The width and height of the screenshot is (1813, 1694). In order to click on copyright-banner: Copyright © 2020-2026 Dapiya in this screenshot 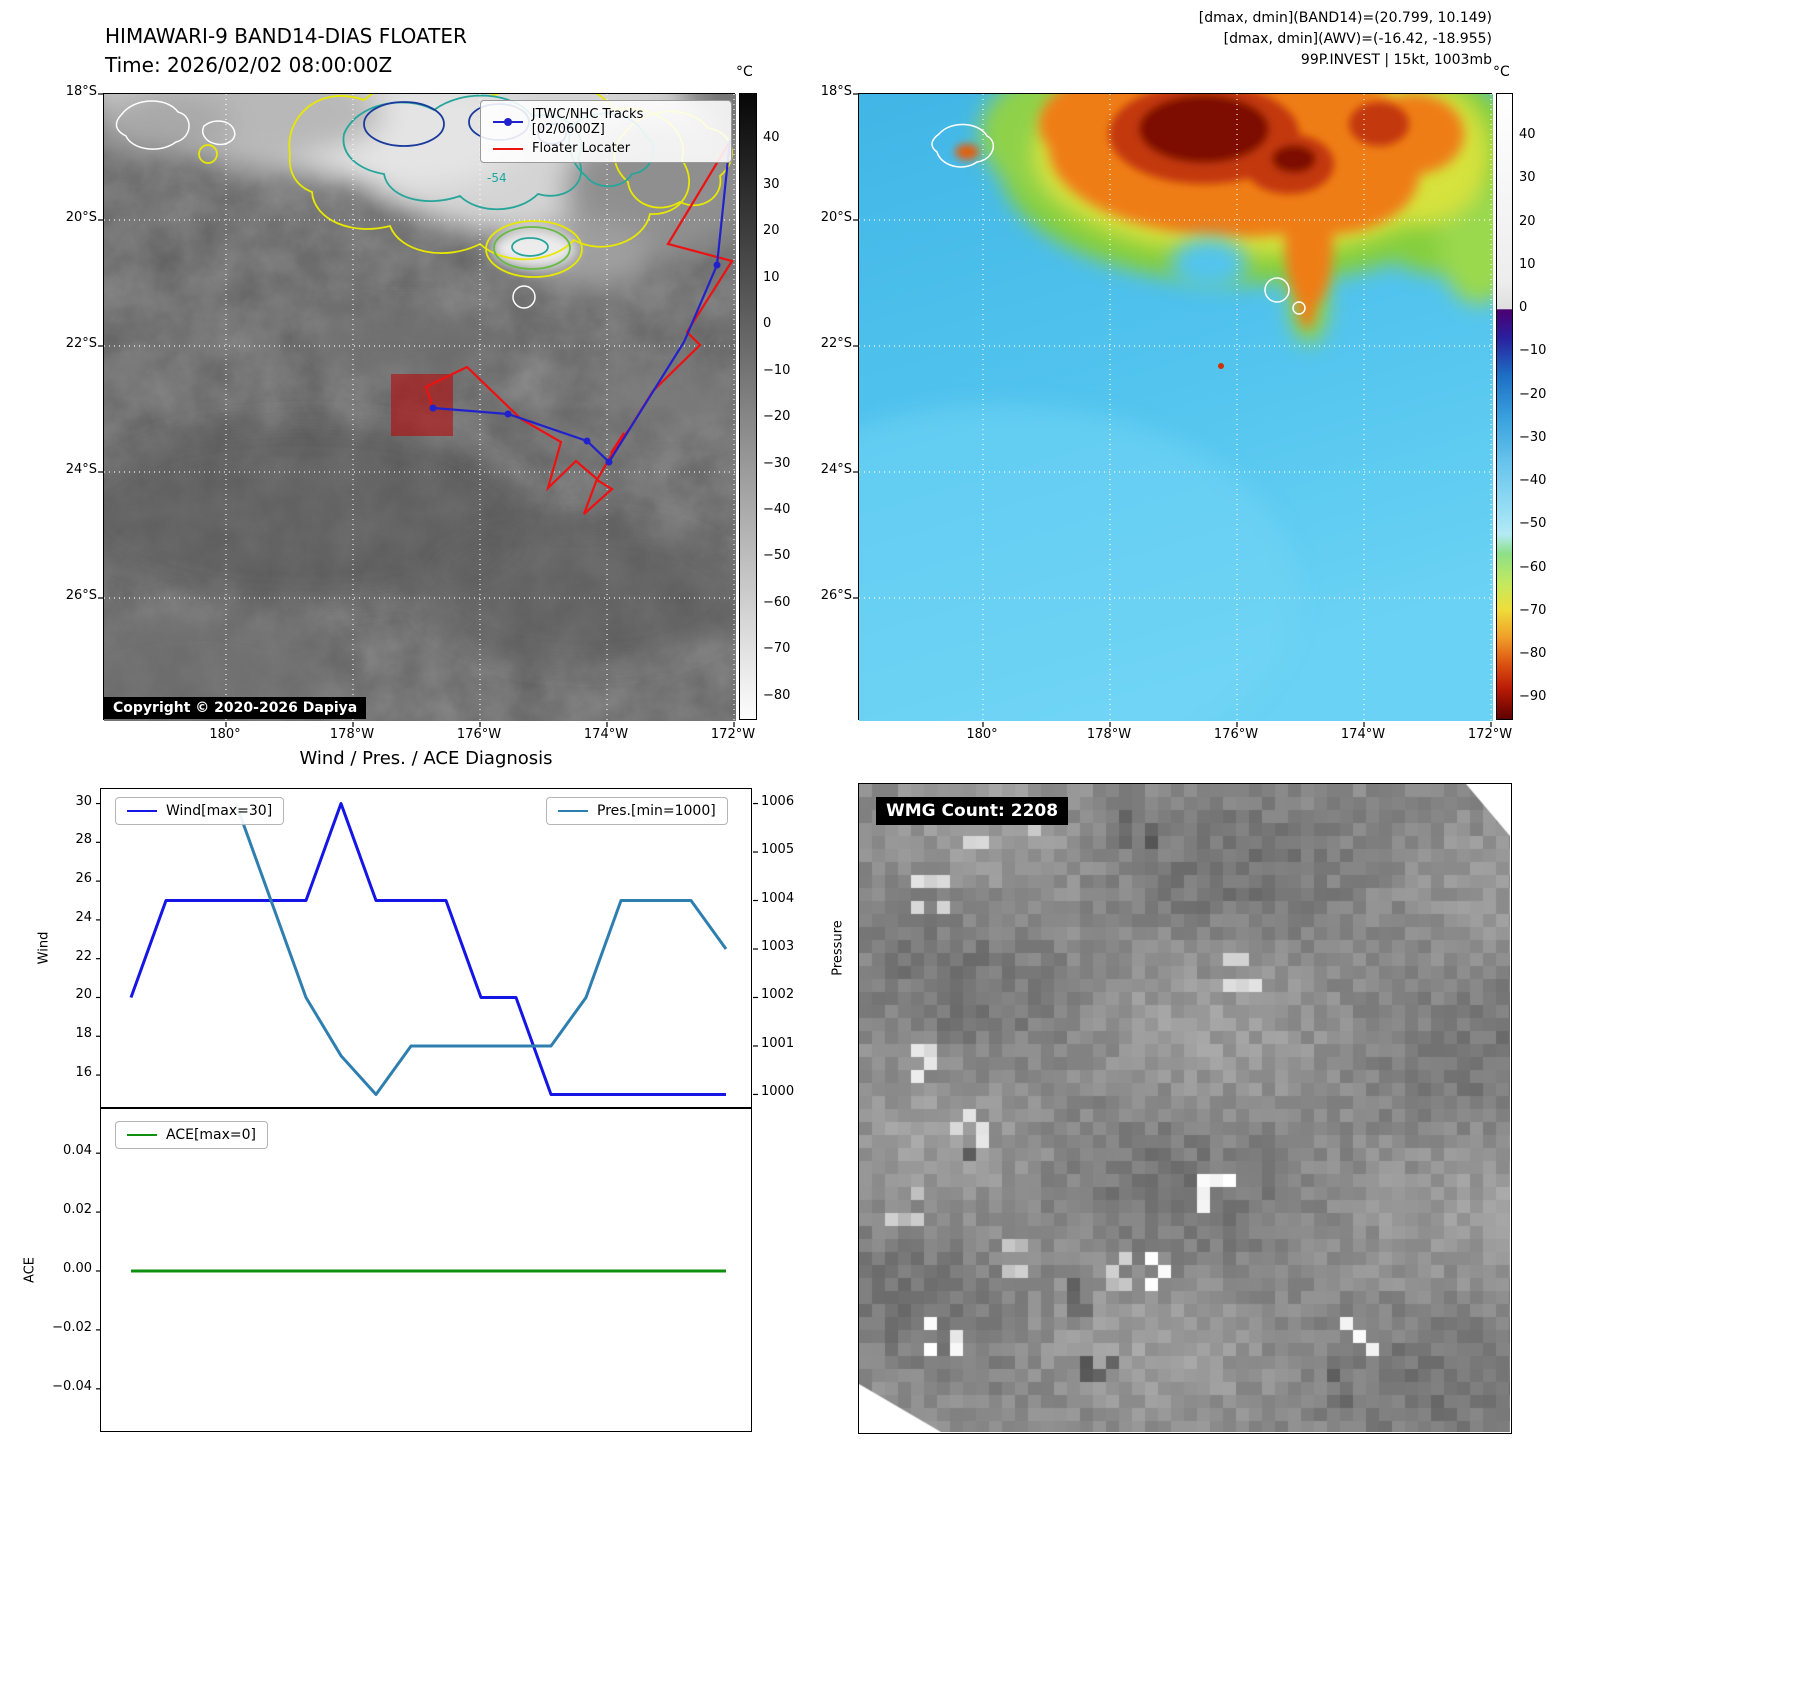, I will do `click(235, 708)`.